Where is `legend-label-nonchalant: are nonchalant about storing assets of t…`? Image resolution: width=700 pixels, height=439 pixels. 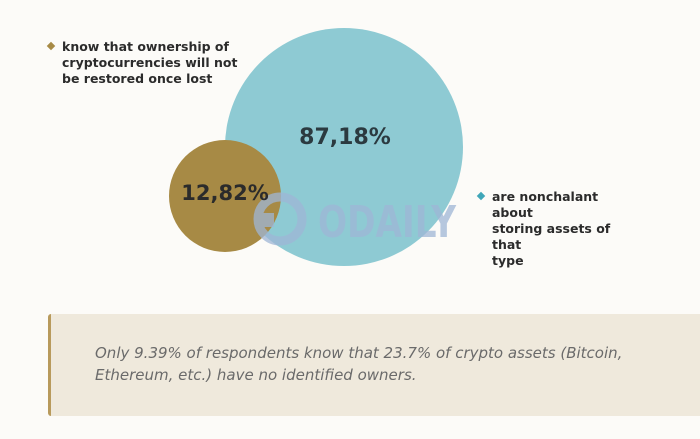 legend-label-nonchalant: are nonchalant about storing assets of t… is located at coordinates (558, 229).